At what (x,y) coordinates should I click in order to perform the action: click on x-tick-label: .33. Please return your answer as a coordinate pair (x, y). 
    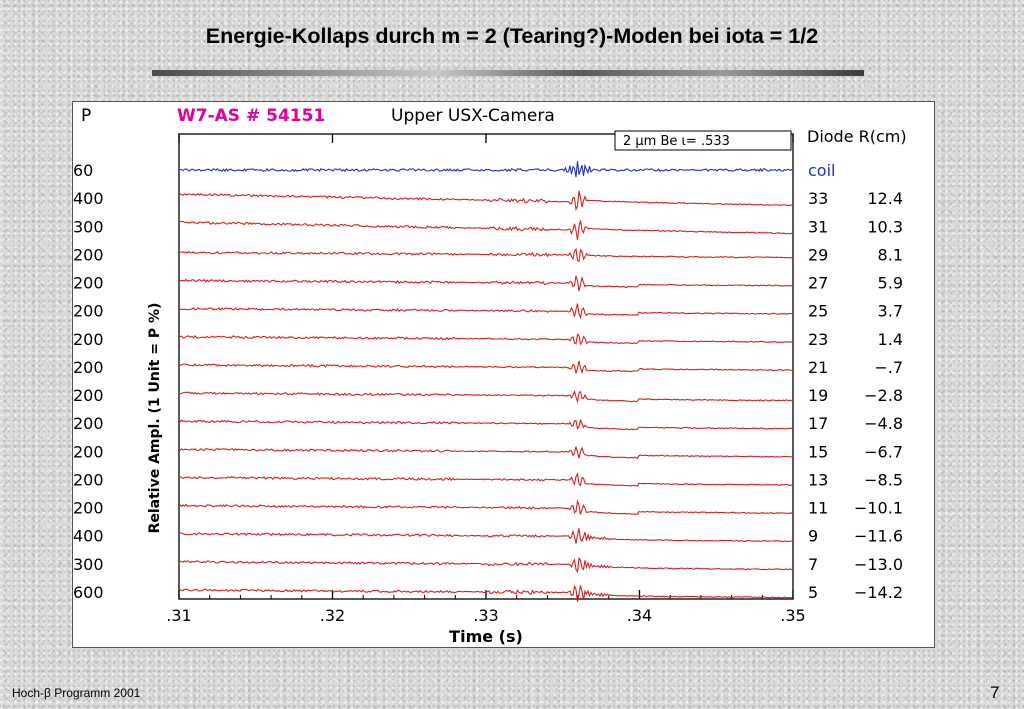
    Looking at the image, I should click on (485, 615).